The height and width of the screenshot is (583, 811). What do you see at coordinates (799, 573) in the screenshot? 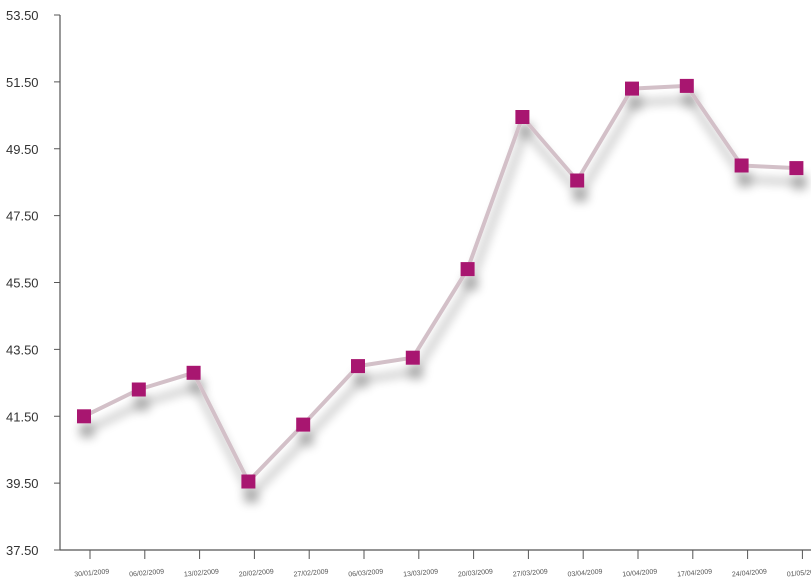
I see `x-tick-label: 01/05/2009` at bounding box center [799, 573].